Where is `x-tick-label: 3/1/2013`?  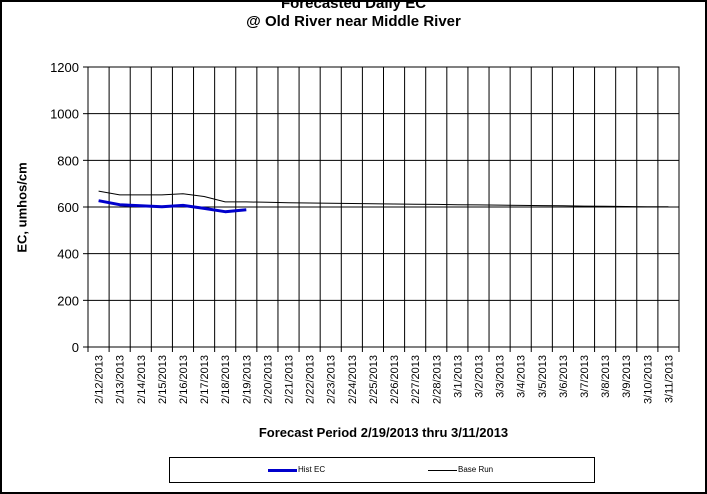
x-tick-label: 3/1/2013 is located at coordinates (458, 376).